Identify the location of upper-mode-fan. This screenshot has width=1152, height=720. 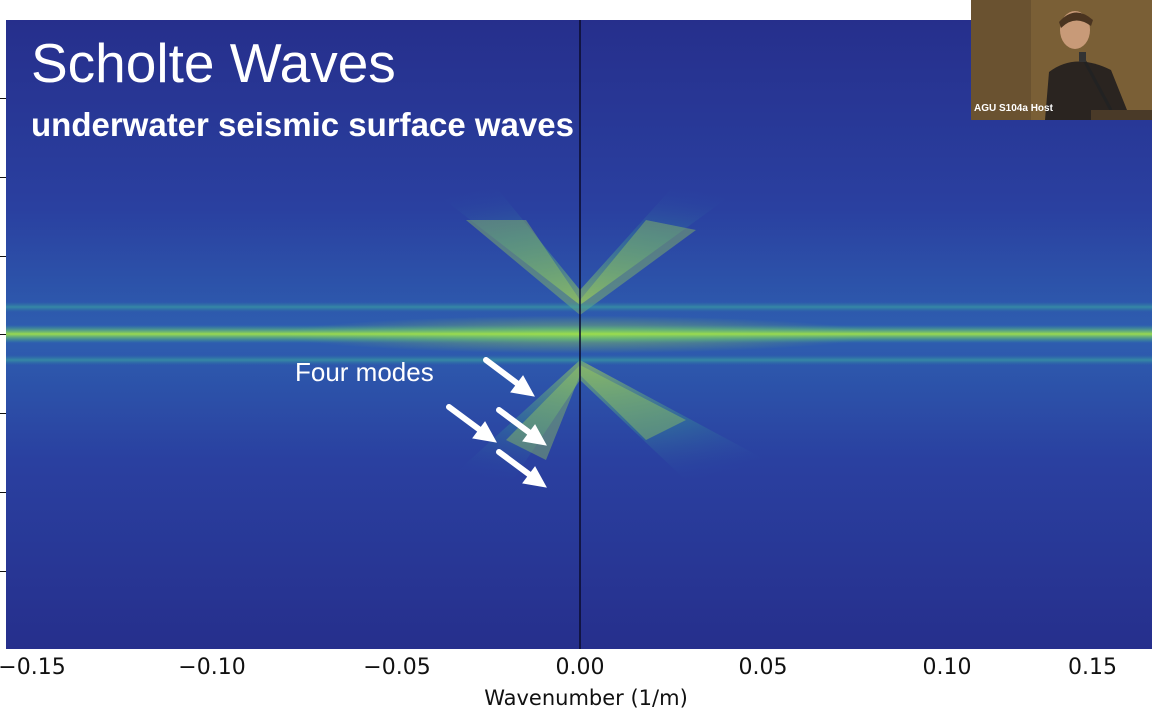
(586, 227).